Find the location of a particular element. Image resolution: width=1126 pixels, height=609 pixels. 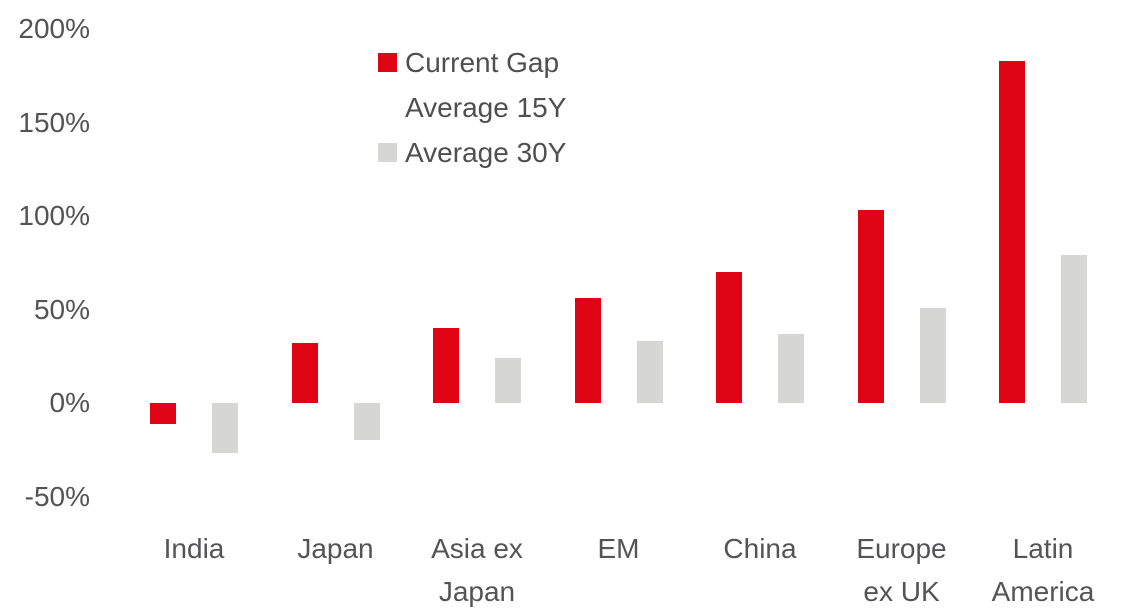

x-axis-category-label: Latin America is located at coordinates (1043, 570).